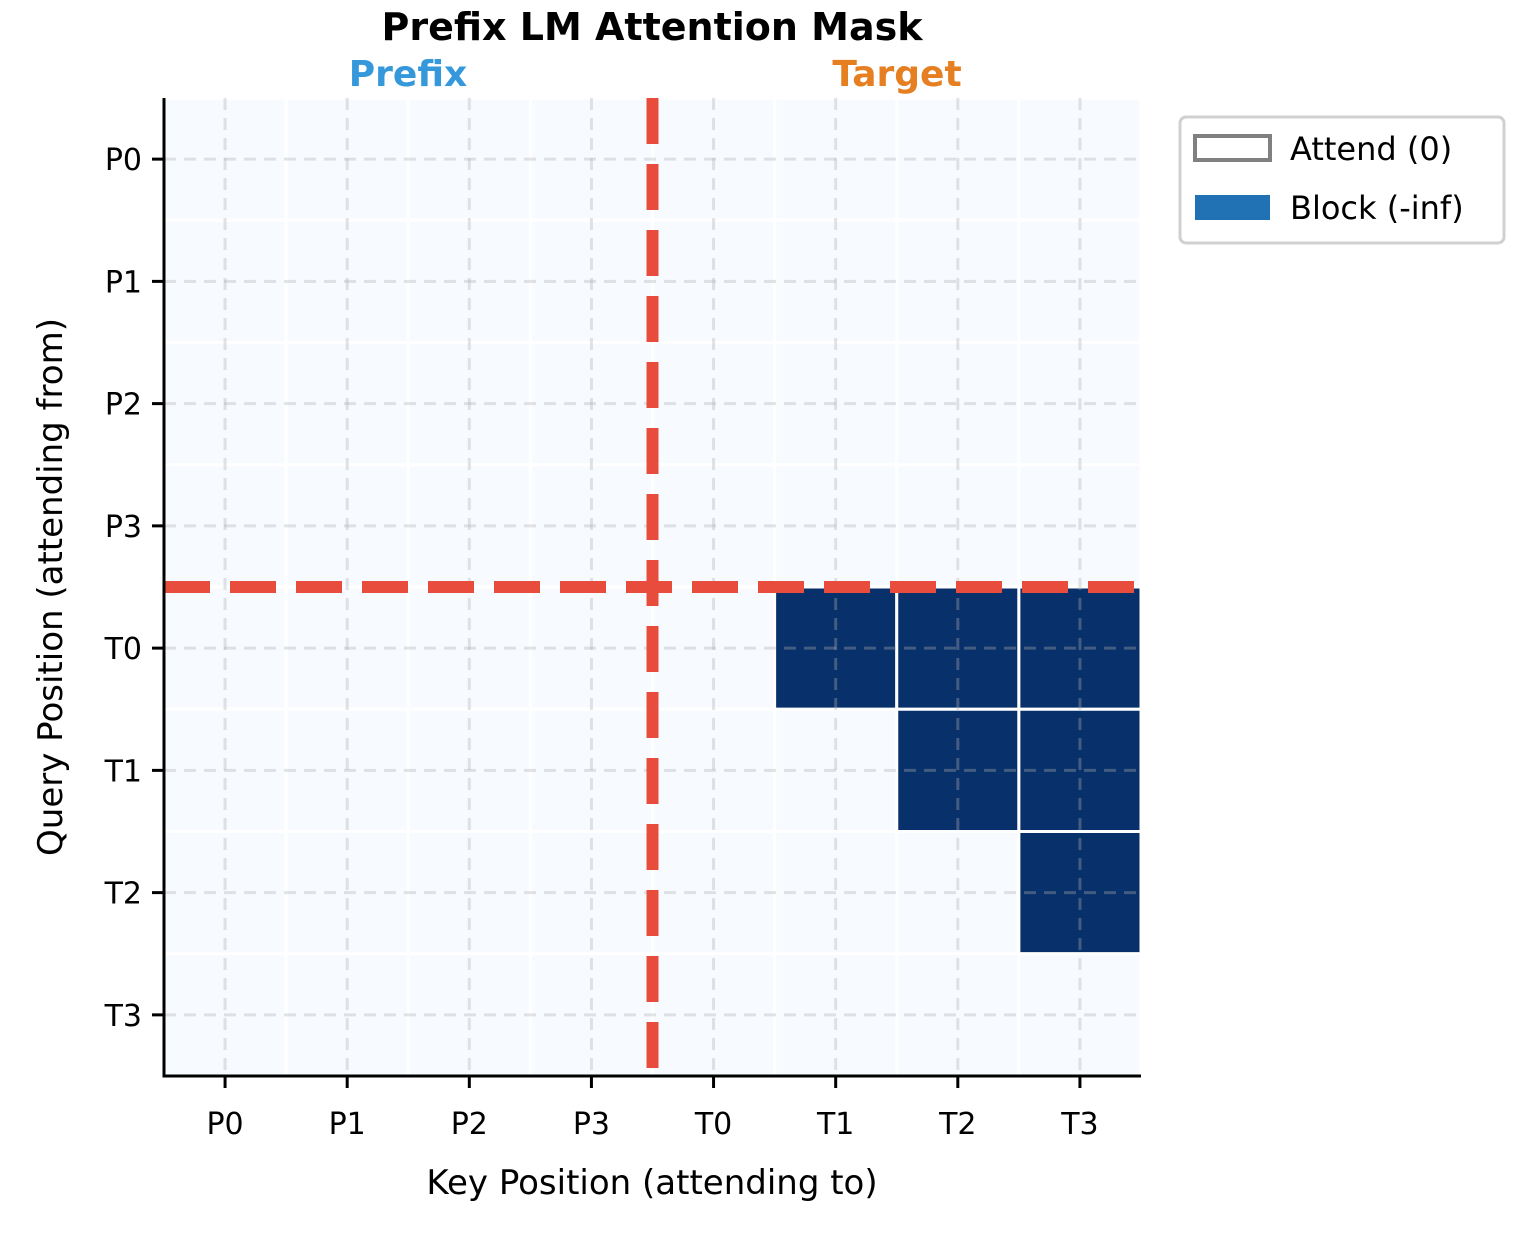 The width and height of the screenshot is (1535, 1238). I want to click on y-tick-label: P2, so click(123, 405).